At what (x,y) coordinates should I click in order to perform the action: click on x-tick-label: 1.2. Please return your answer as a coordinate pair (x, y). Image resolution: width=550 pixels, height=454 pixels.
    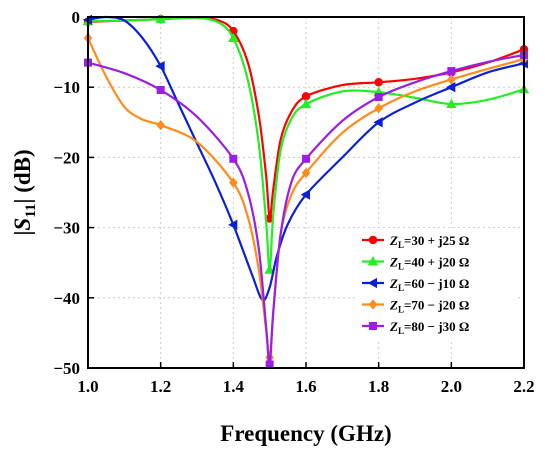
    Looking at the image, I should click on (160, 386).